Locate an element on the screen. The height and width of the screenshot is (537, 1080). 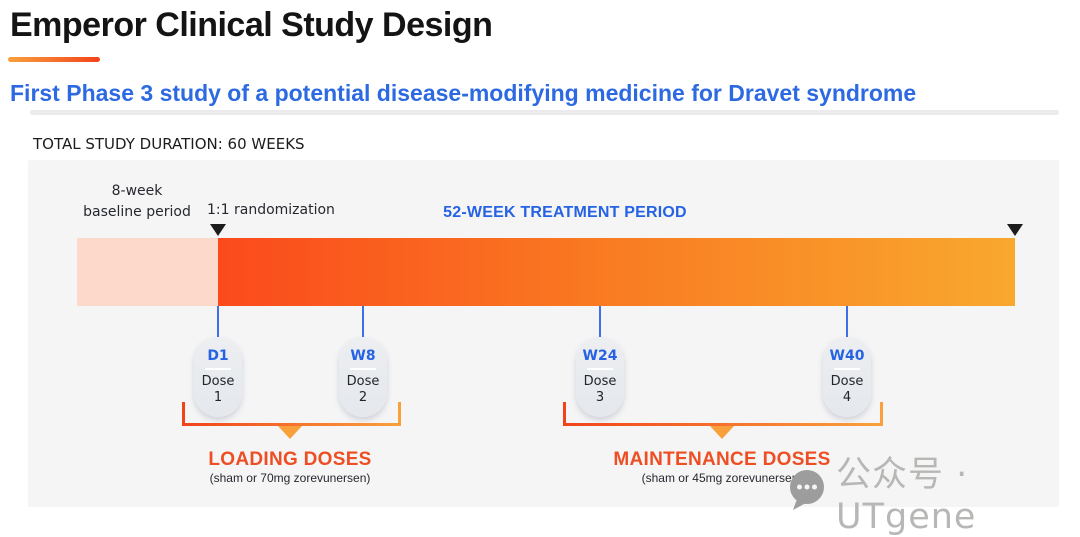
treatment-period-bar is located at coordinates (616, 272).